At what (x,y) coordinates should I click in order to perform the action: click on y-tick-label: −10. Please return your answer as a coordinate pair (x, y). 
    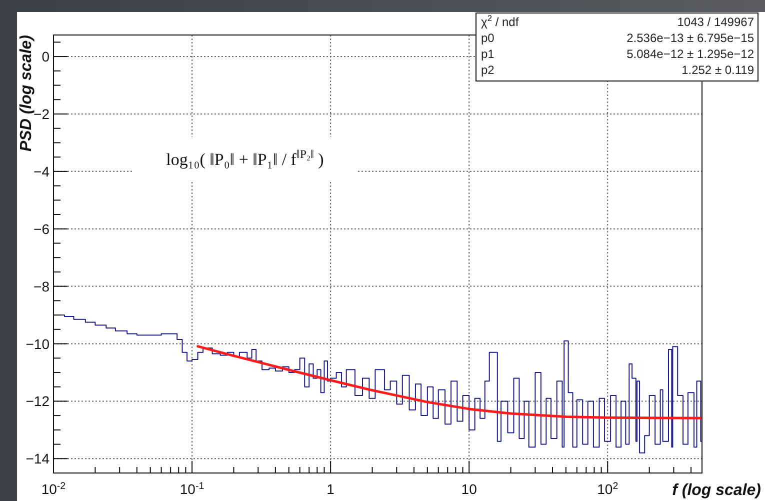
    Looking at the image, I should click on (38, 344).